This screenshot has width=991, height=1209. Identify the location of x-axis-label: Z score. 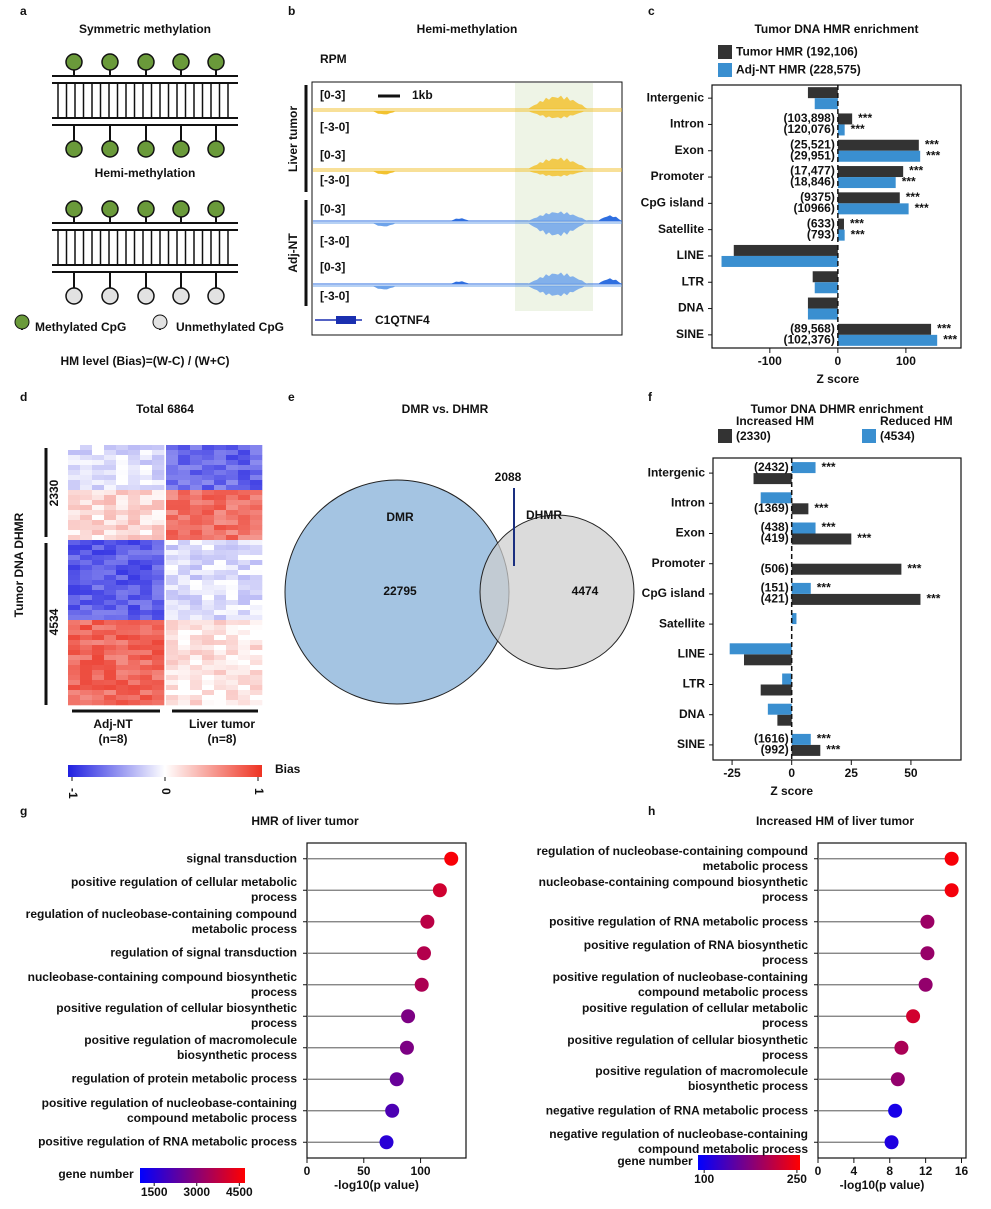
(791, 791).